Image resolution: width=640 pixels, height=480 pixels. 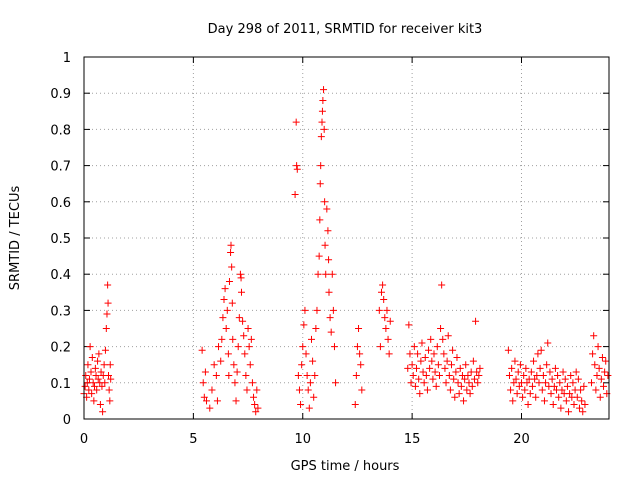 I want to click on x-tick-label: 15, so click(x=412, y=439).